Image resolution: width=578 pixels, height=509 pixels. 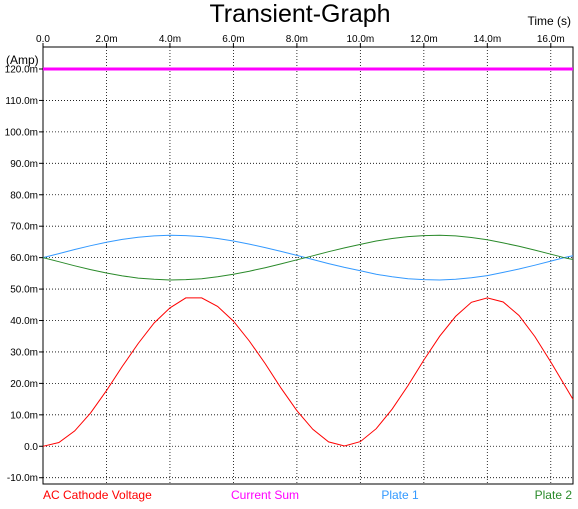 I want to click on y-tick-label: 70.0m, so click(x=24, y=227).